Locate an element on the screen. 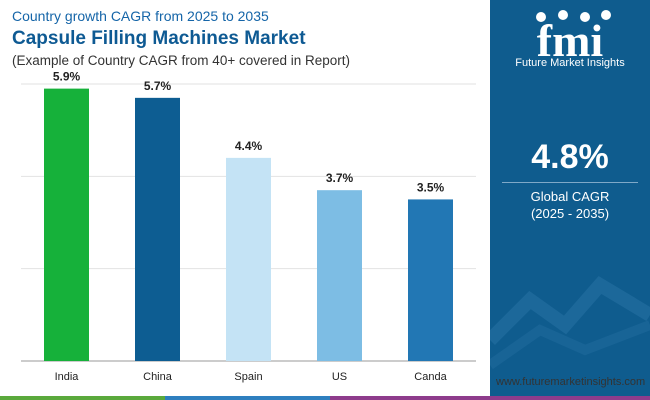 The width and height of the screenshot is (650, 400). data-label: 3.7% is located at coordinates (340, 178).